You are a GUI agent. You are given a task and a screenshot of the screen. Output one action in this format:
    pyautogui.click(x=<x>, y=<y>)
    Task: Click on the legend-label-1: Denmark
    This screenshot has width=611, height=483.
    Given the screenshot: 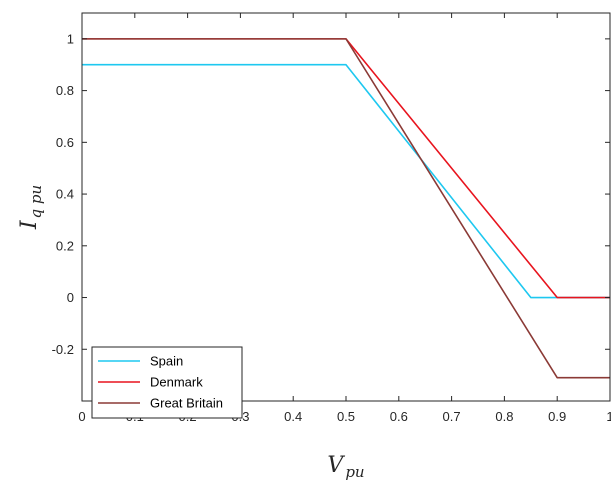 What is the action you would take?
    pyautogui.click(x=176, y=382)
    